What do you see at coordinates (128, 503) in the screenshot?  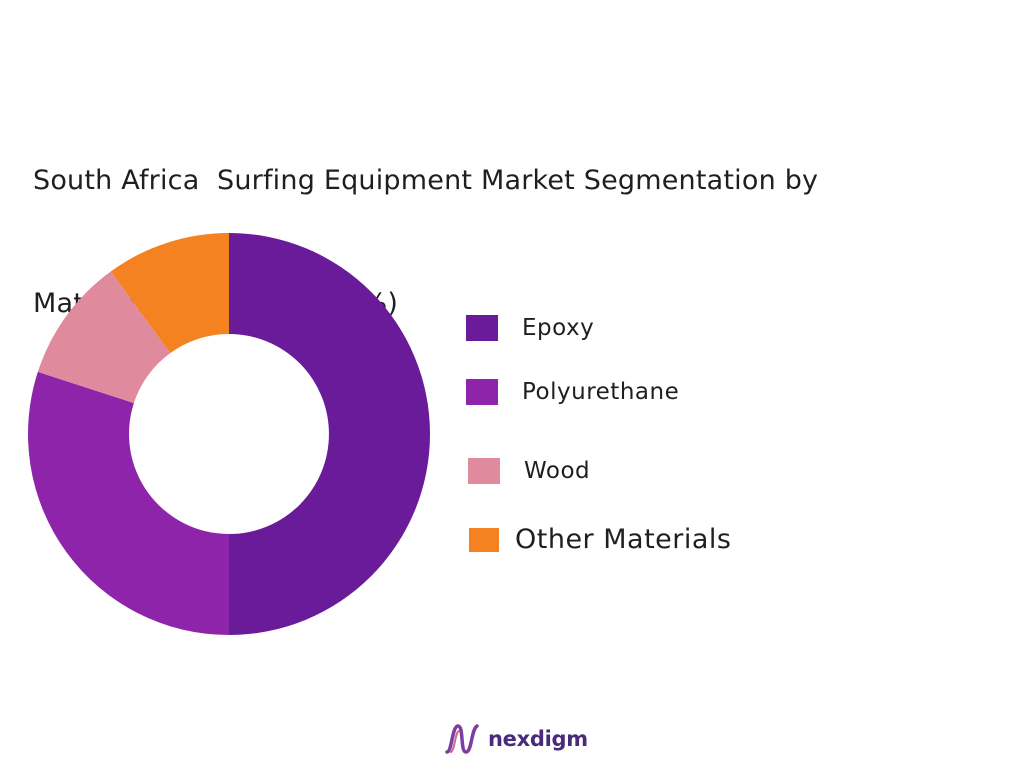 I see `donut-slice-polyurethane` at bounding box center [128, 503].